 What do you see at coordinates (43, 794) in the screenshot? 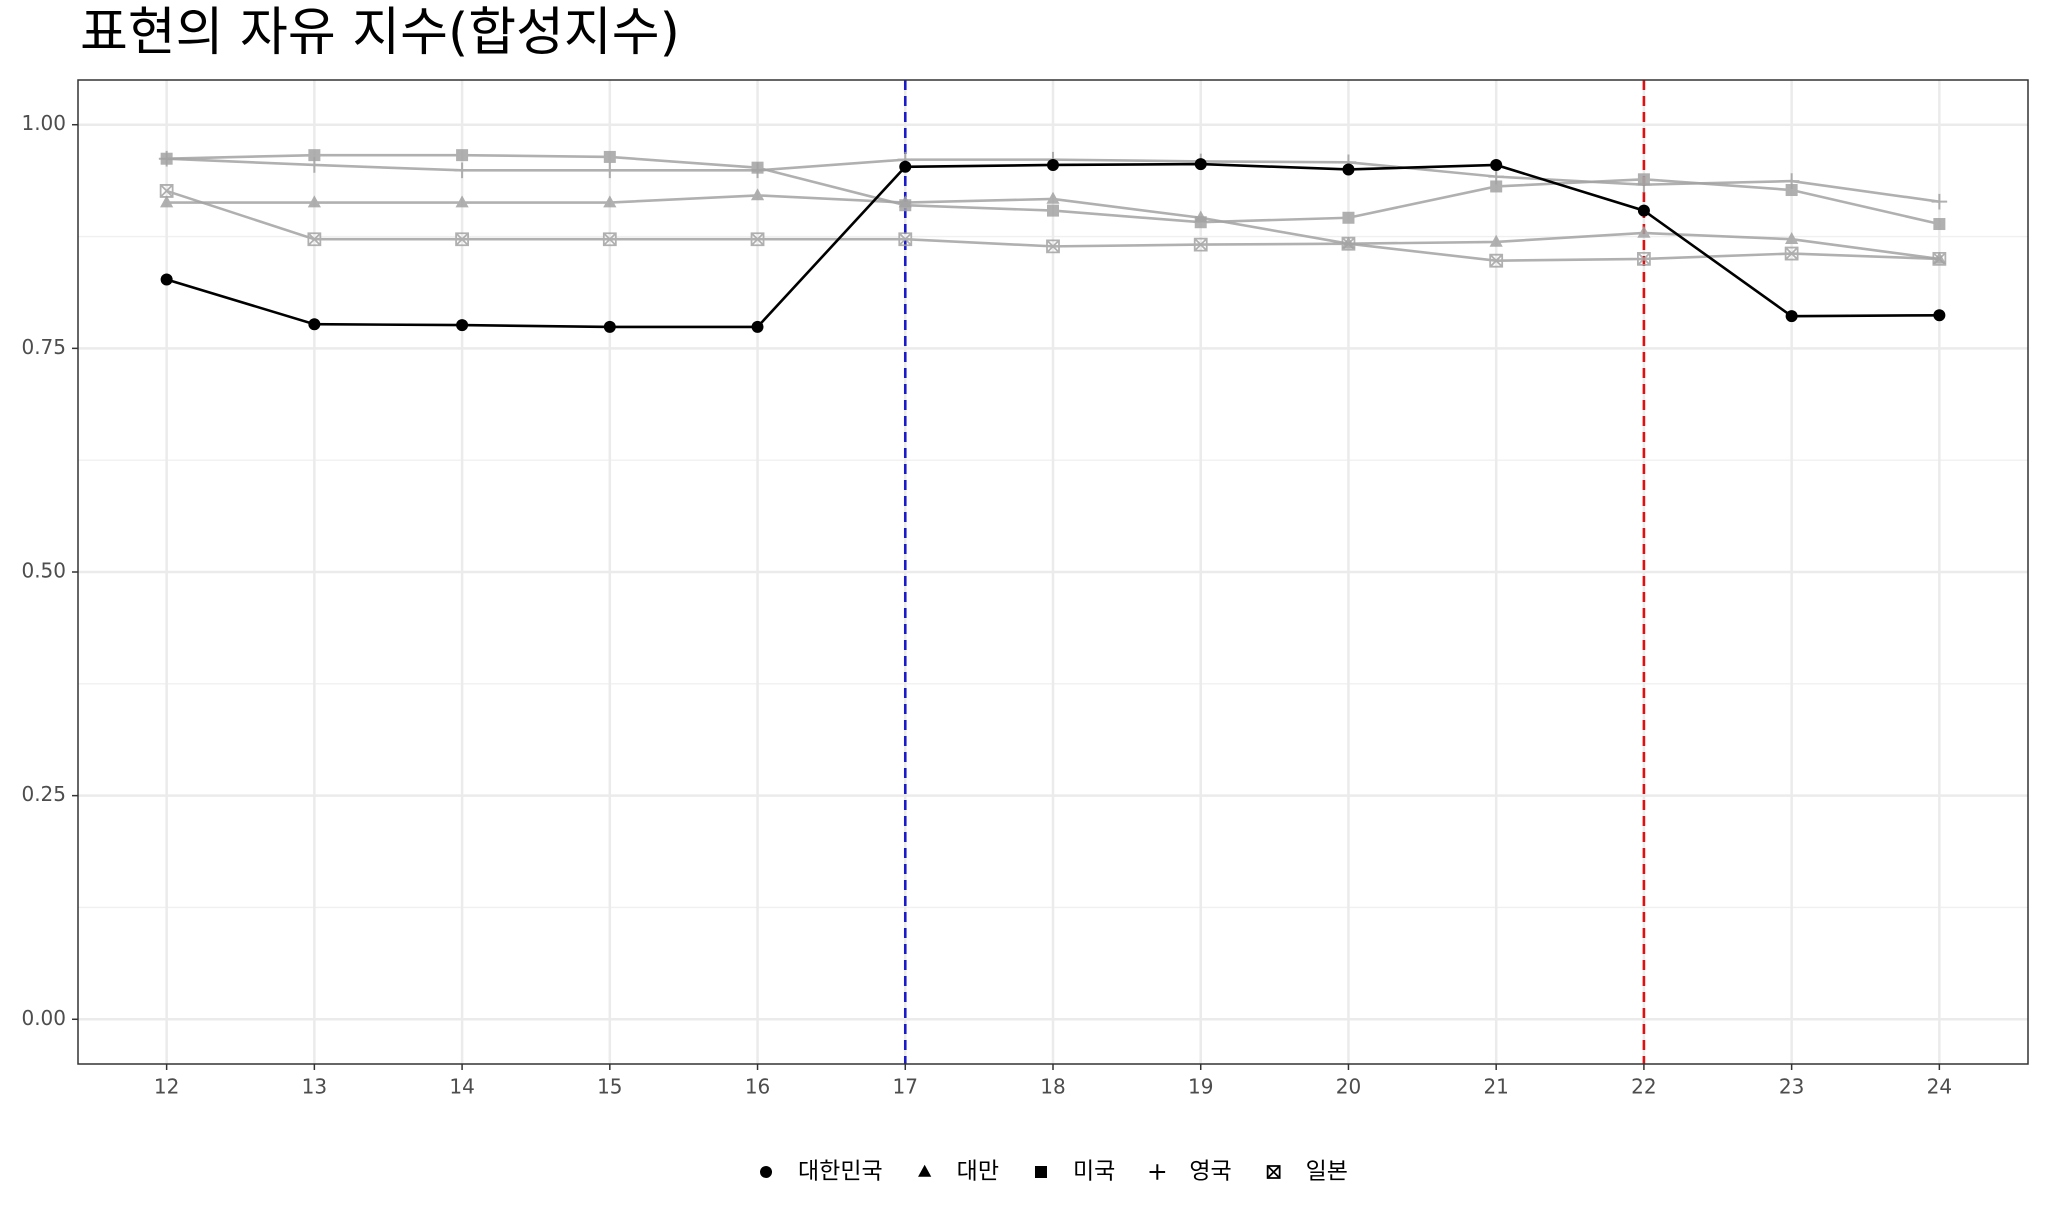
I see `y-tick-label: 0.25` at bounding box center [43, 794].